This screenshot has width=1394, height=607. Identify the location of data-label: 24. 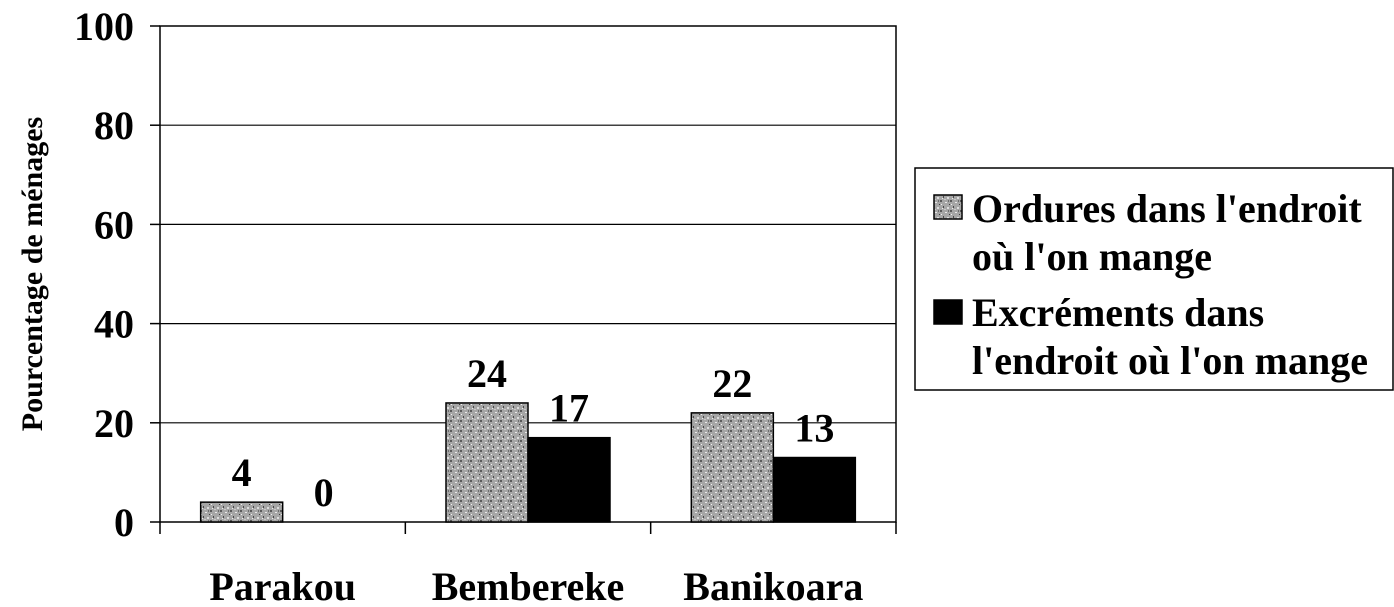
(487, 373).